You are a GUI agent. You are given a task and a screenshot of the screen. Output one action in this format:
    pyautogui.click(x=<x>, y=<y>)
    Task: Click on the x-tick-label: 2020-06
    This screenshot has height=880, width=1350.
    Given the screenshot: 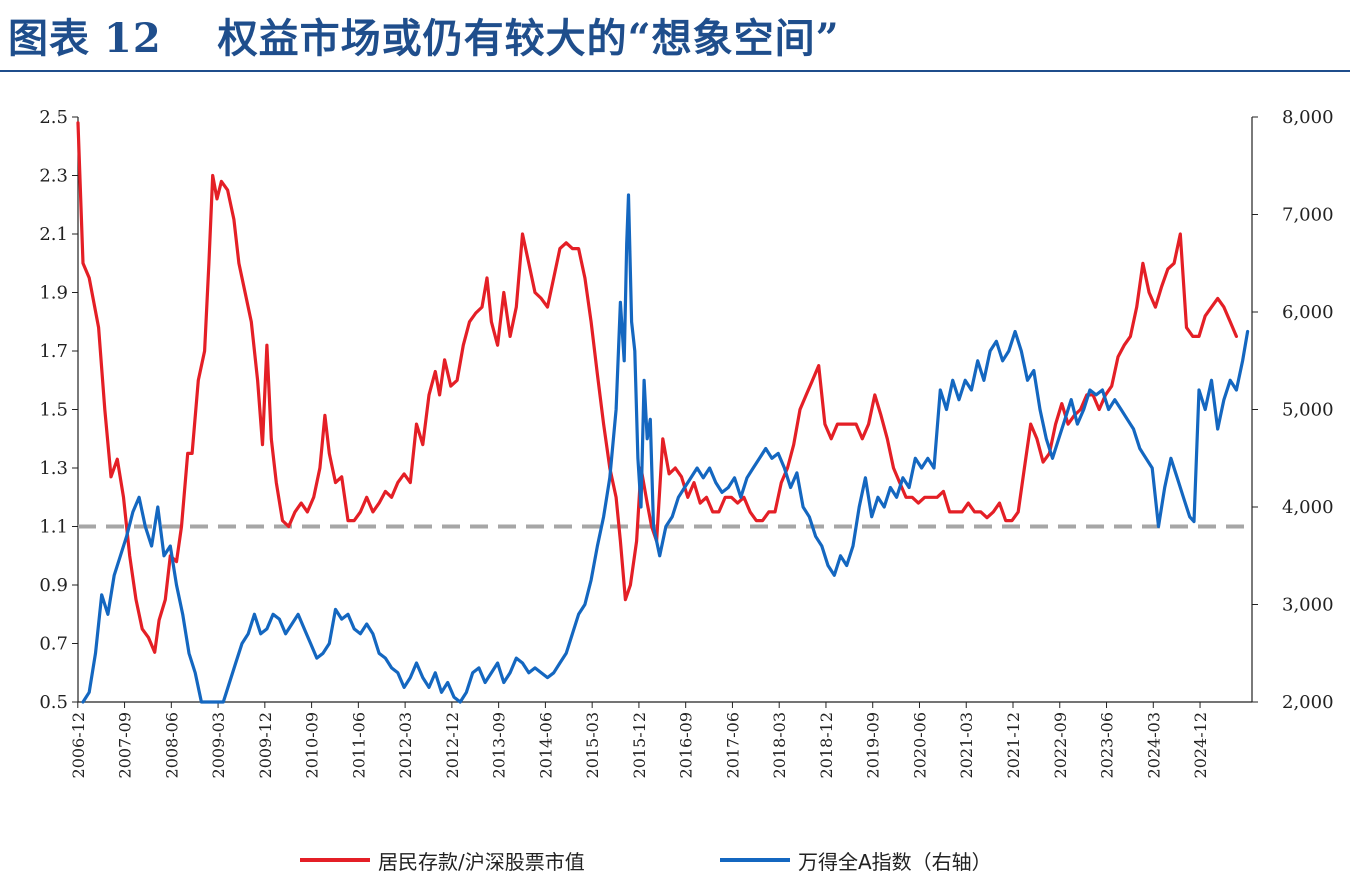 What is the action you would take?
    pyautogui.click(x=919, y=745)
    